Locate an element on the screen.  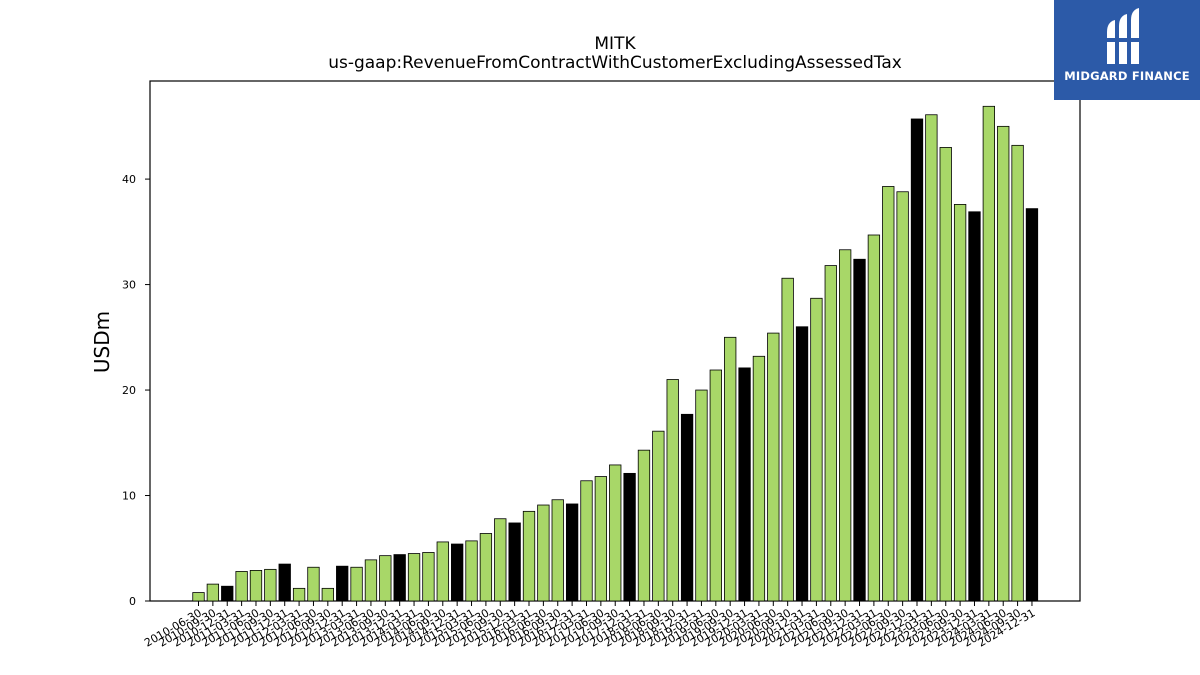
y-tick-label: 40 is located at coordinates (129, 179).